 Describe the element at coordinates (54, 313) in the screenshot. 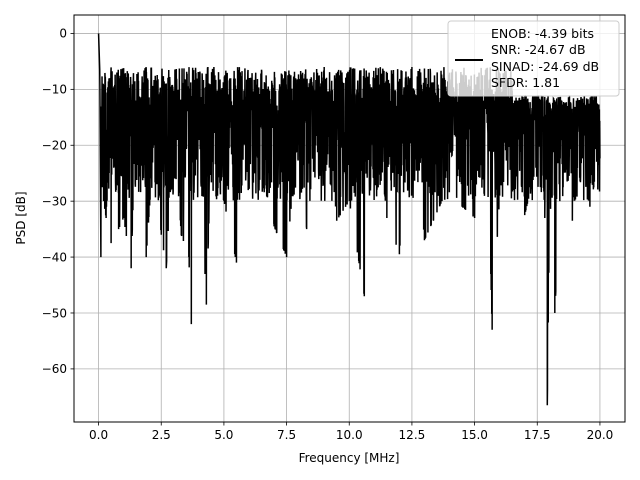

I see `y-tick-label: −50` at that location.